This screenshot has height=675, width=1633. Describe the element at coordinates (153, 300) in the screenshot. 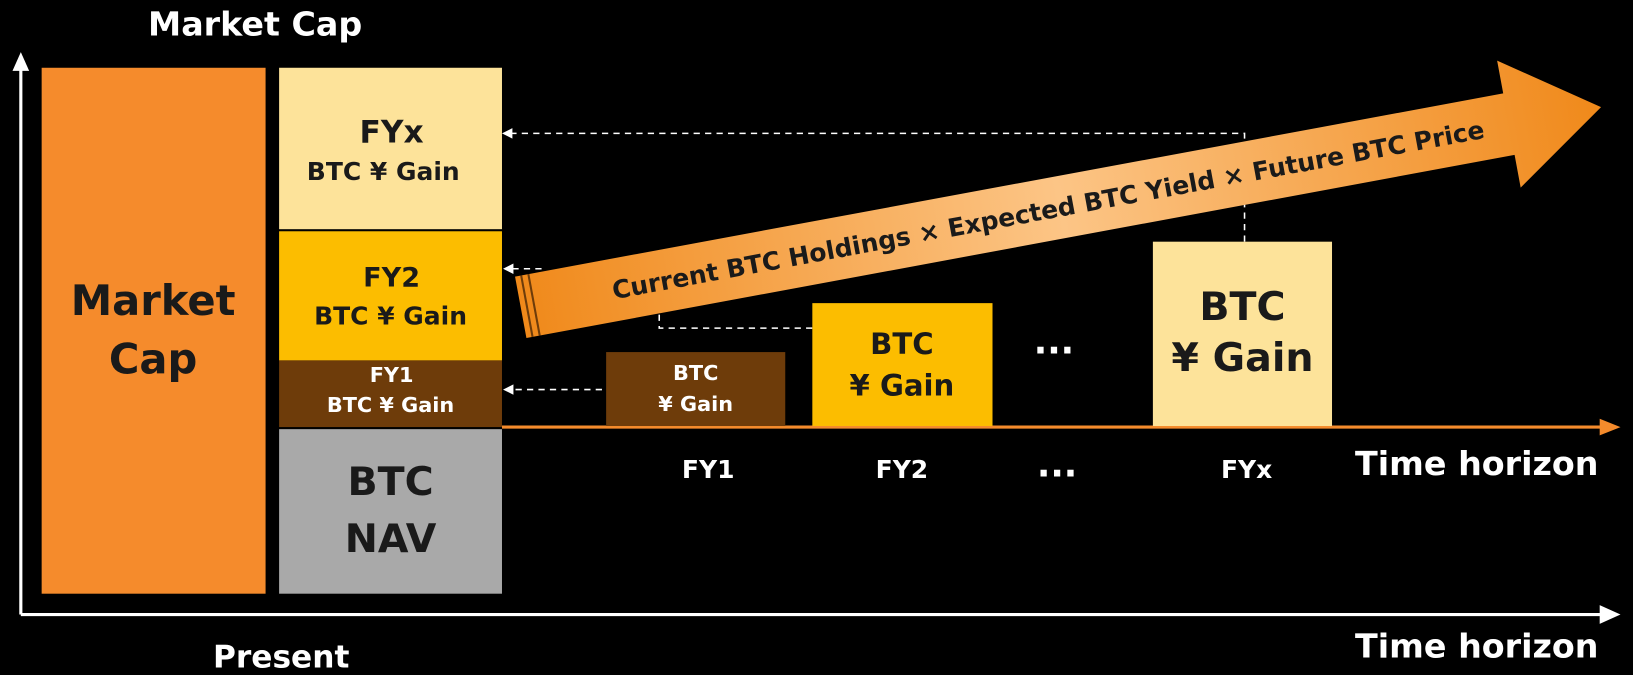

I see `block-text: Market` at that location.